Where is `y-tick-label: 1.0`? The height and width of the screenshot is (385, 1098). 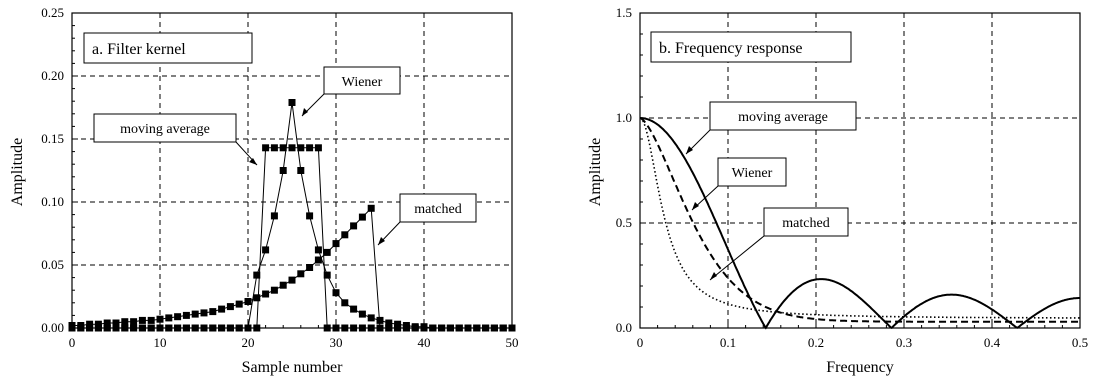
y-tick-label: 1.0 is located at coordinates (624, 117).